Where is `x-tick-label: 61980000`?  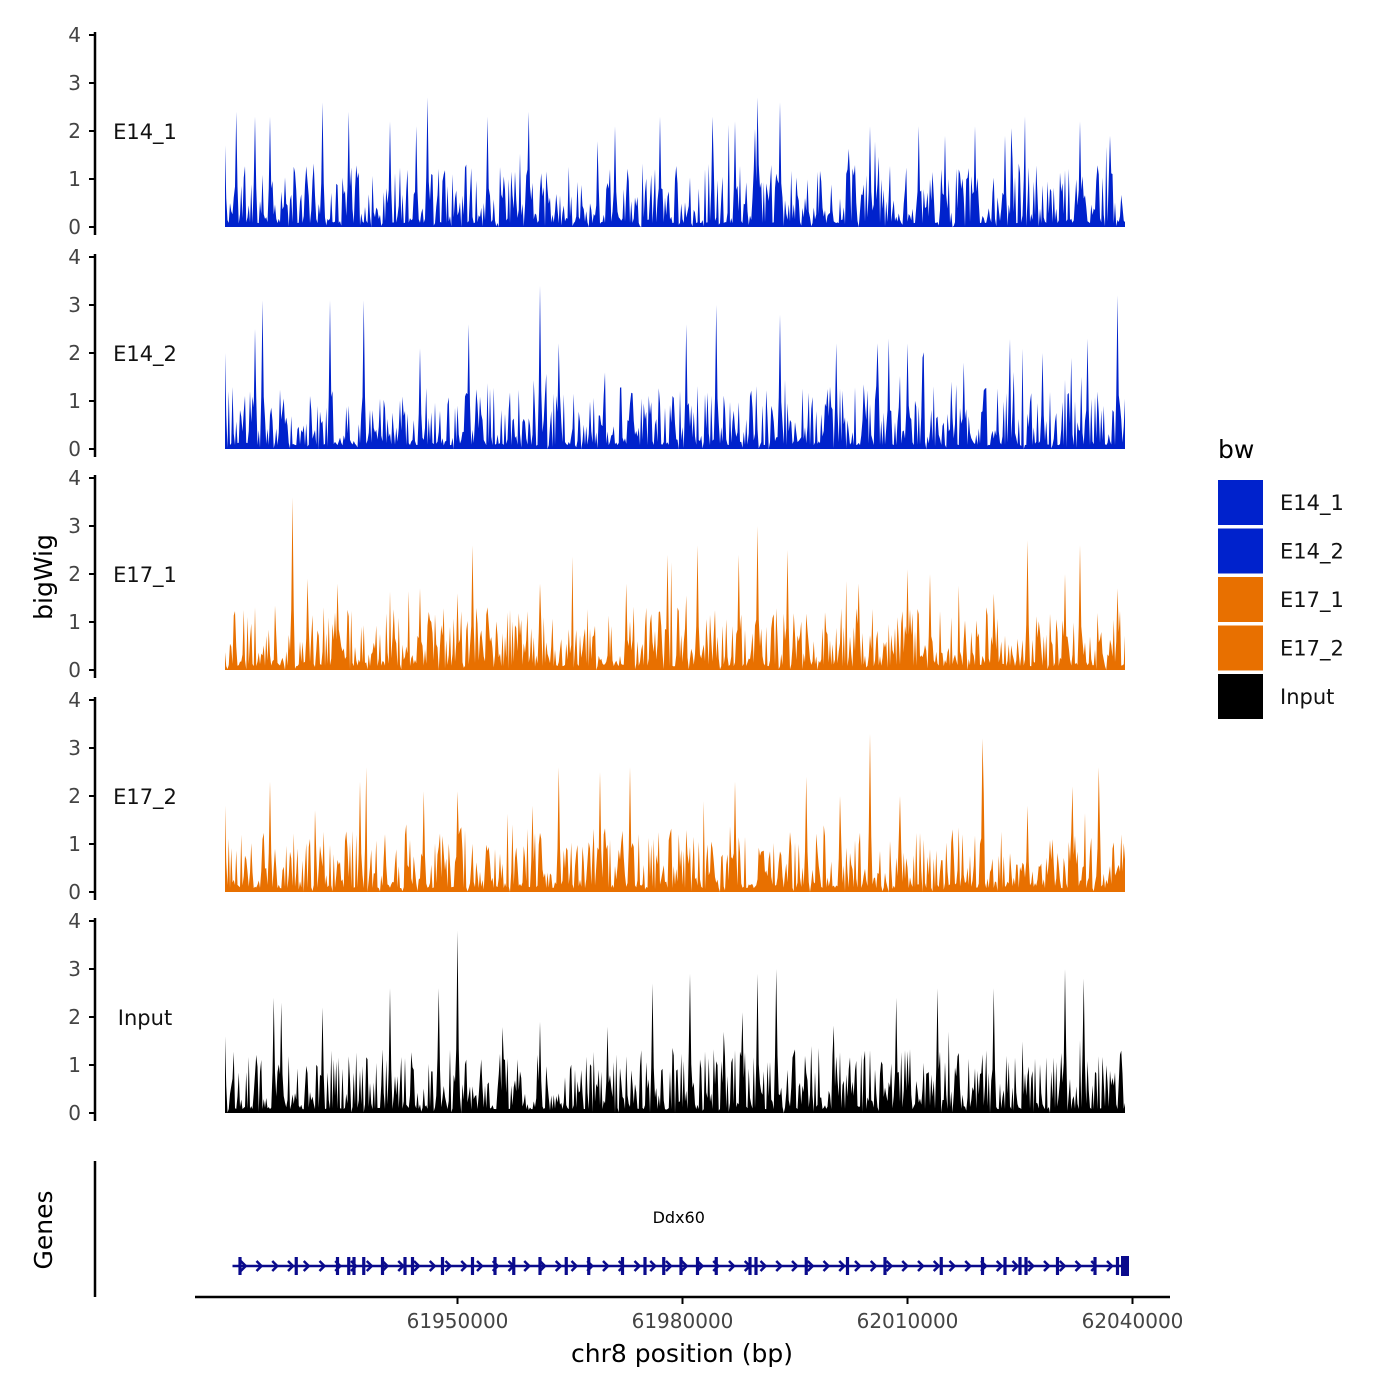 x-tick-label: 61980000 is located at coordinates (683, 1321).